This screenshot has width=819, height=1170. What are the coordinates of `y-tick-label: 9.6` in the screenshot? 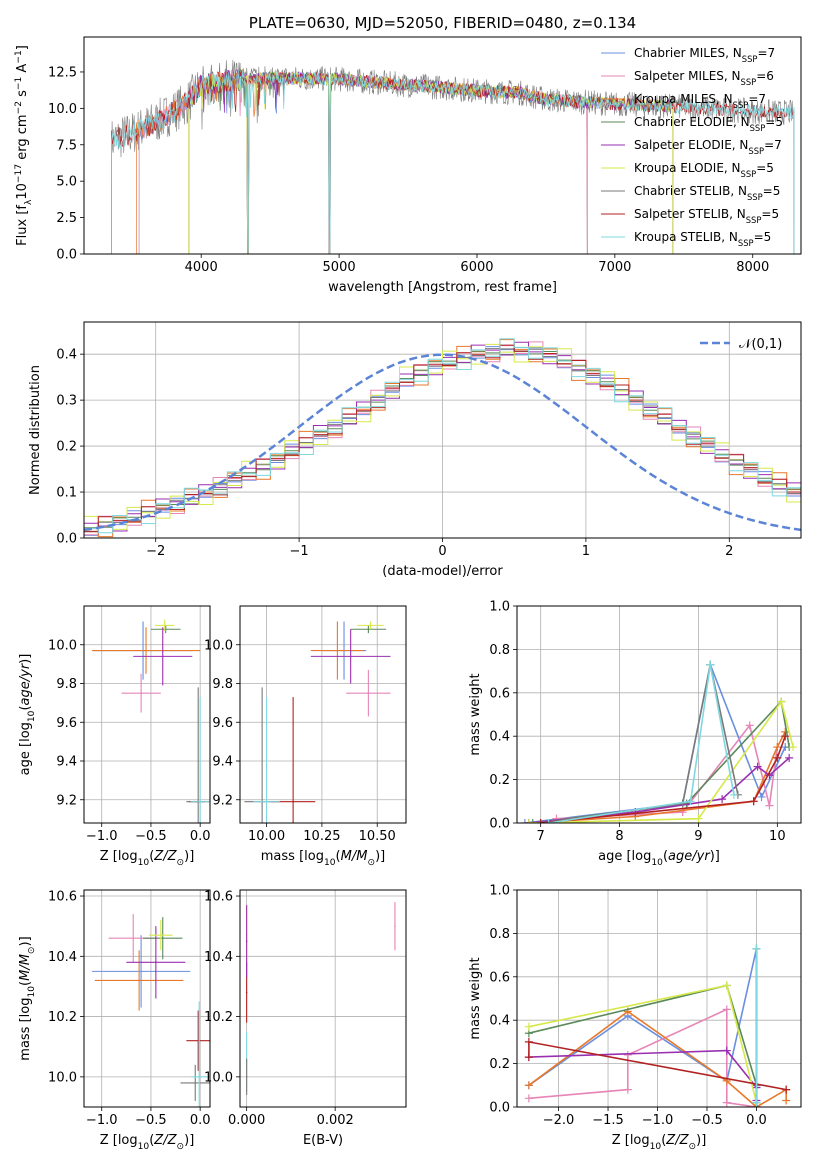 It's located at (222, 723).